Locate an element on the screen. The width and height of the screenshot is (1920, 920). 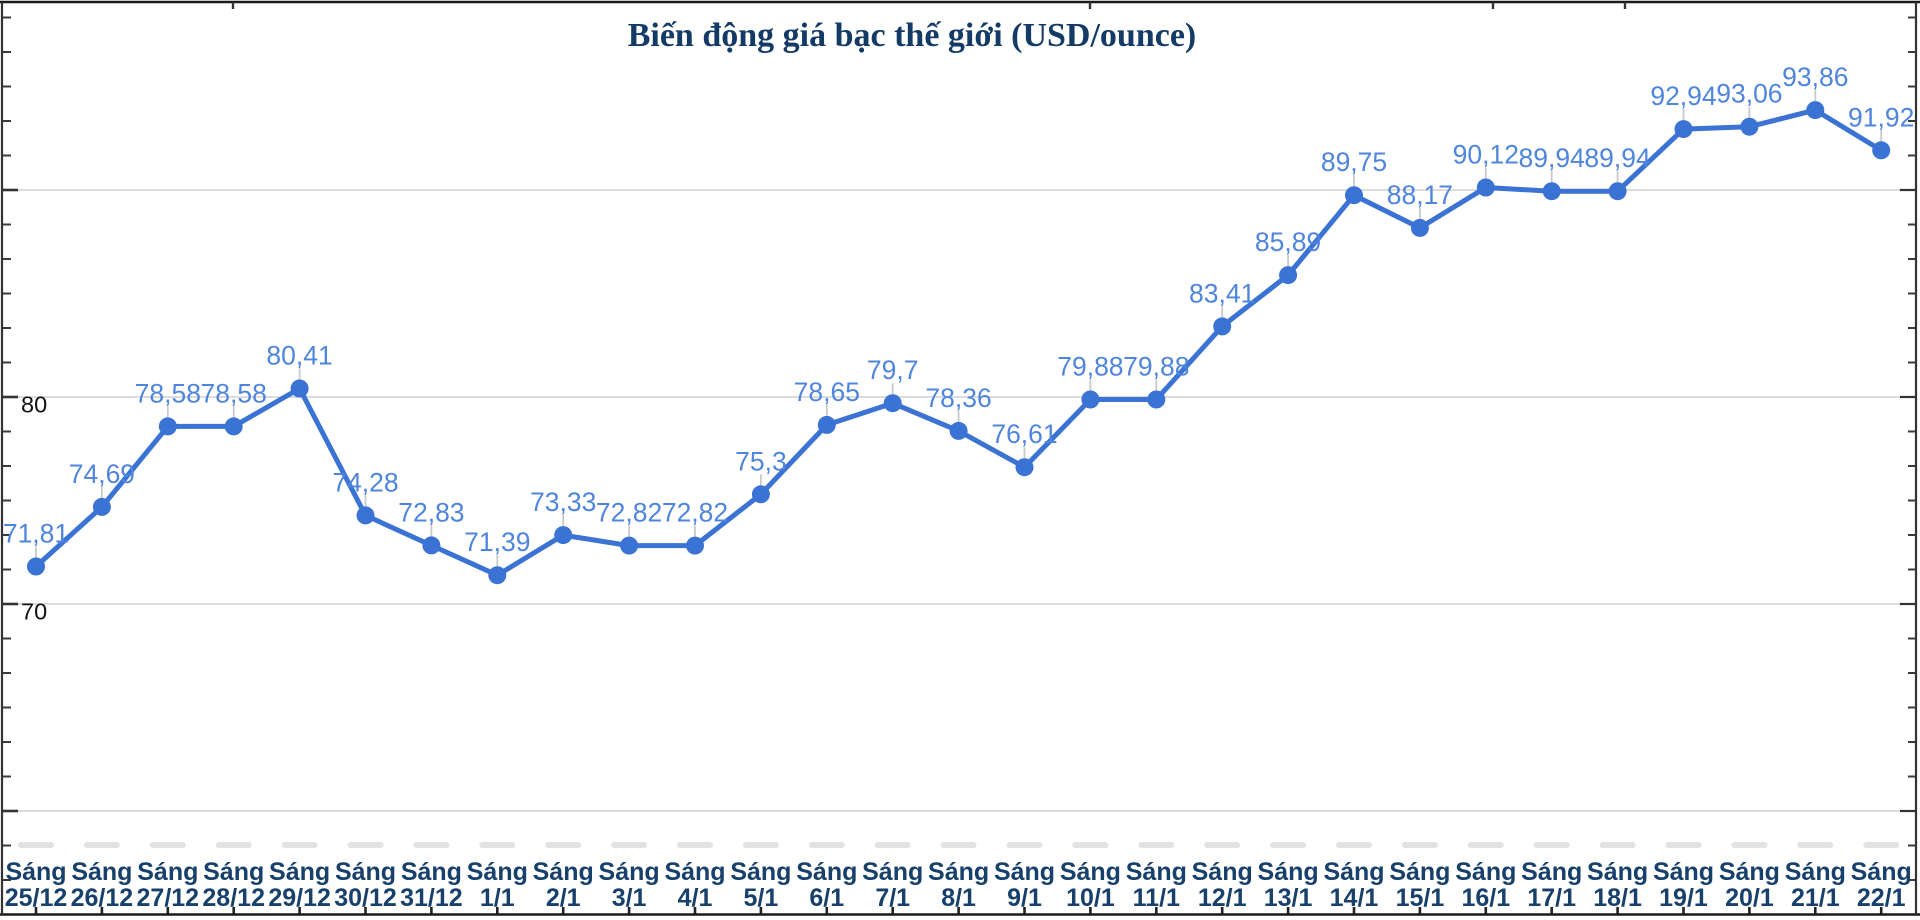
data-label: 72,83 is located at coordinates (431, 512).